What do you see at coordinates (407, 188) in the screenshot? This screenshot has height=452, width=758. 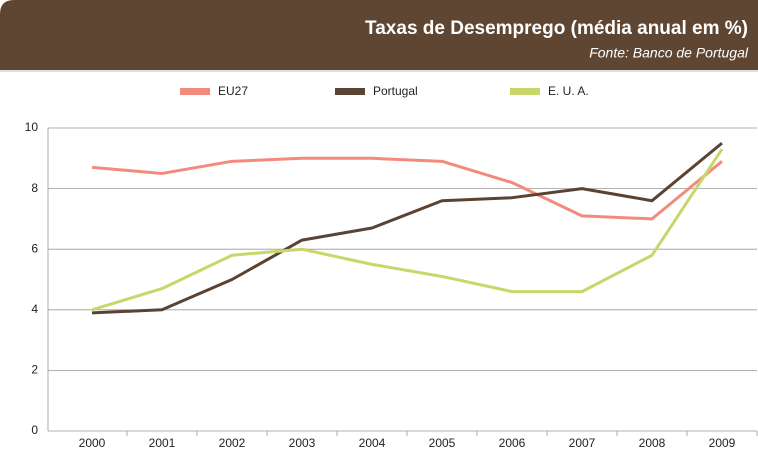 I see `series-line` at bounding box center [407, 188].